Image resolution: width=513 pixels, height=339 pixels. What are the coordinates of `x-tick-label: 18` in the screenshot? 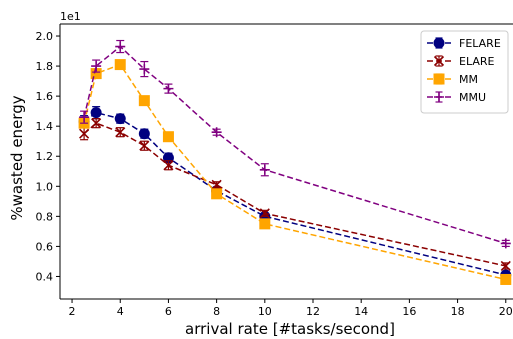 It's located at (458, 311).